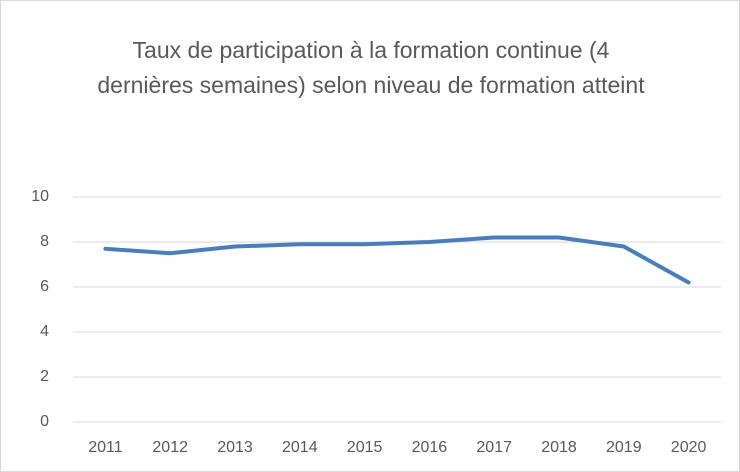 The image size is (740, 472). What do you see at coordinates (365, 447) in the screenshot?
I see `x-tick-label: 2015` at bounding box center [365, 447].